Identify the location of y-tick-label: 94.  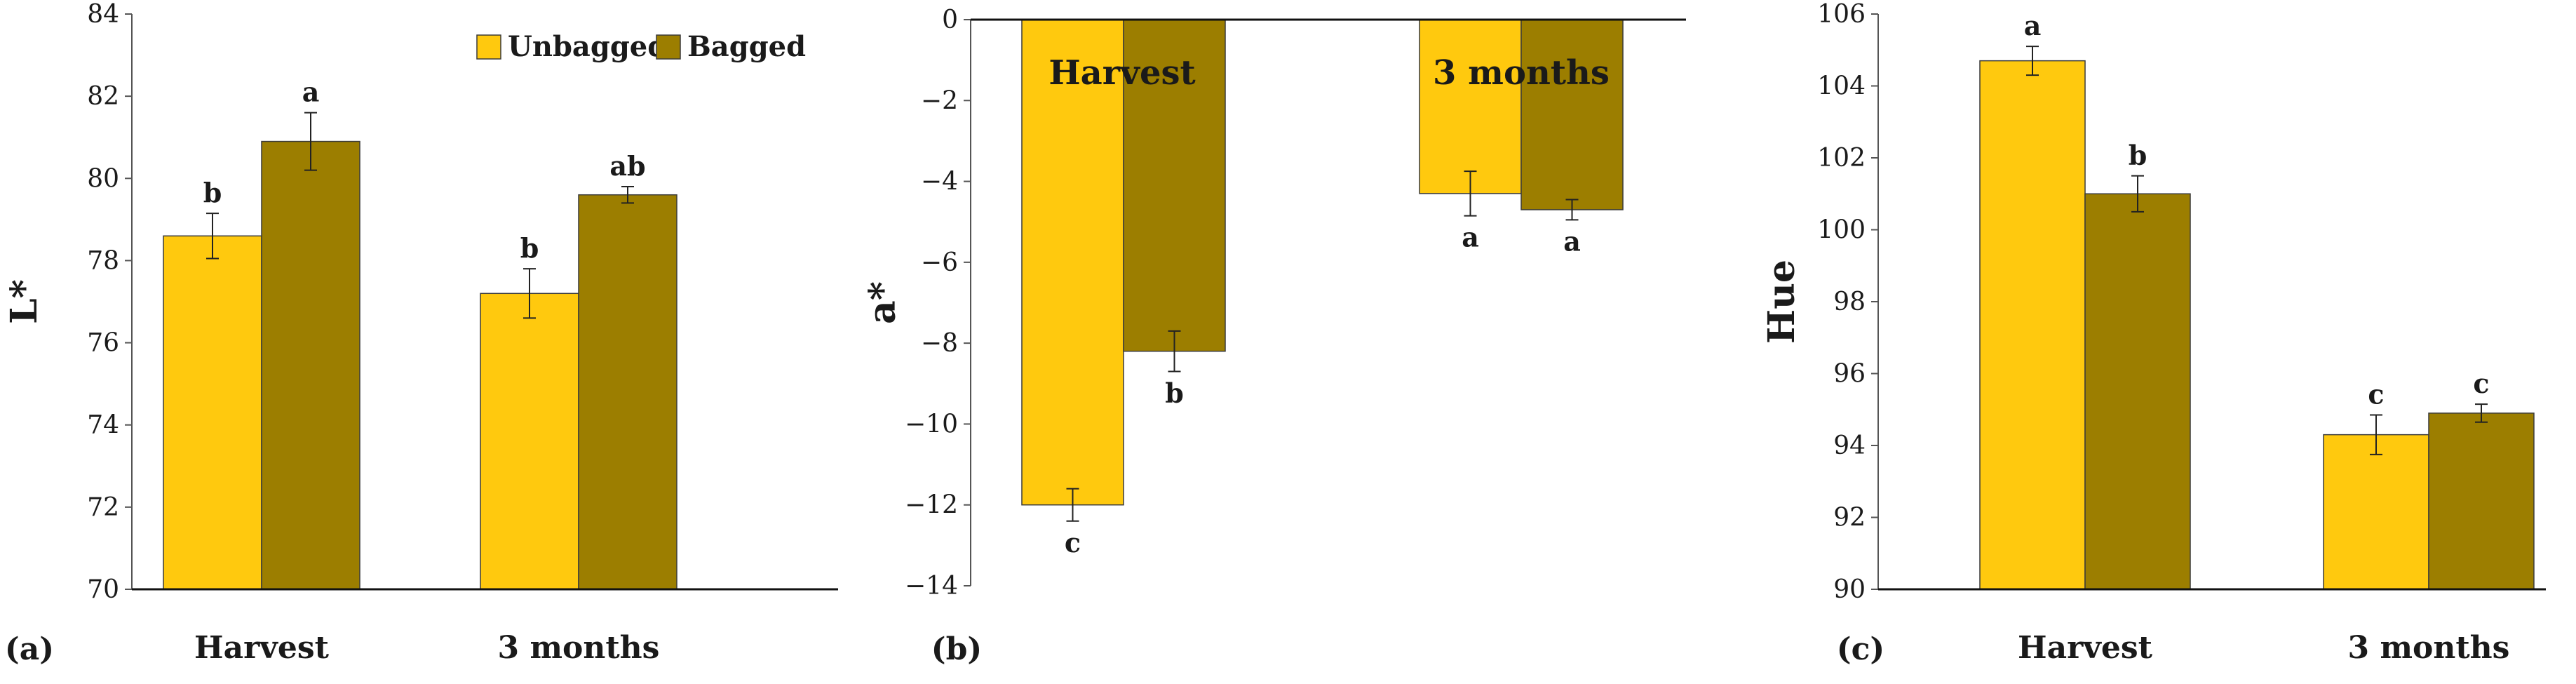
(1849, 446).